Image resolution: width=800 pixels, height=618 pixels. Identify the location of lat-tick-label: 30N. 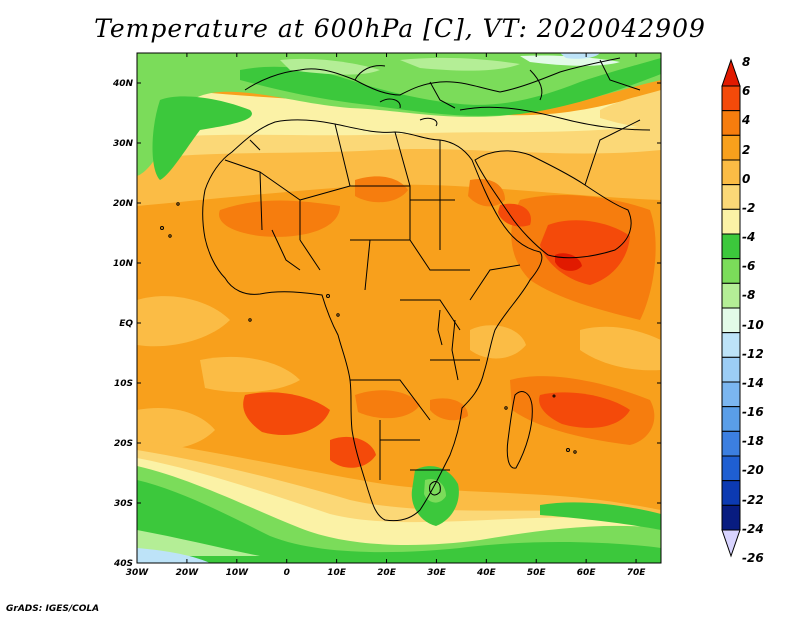
(123, 144).